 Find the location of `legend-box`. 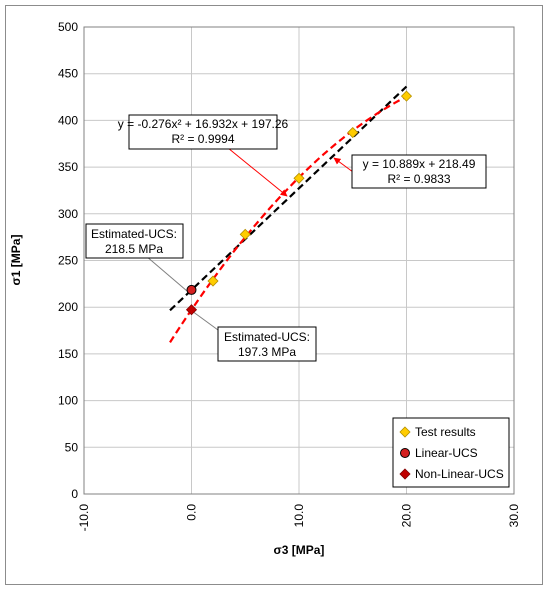

legend-box is located at coordinates (451, 452).